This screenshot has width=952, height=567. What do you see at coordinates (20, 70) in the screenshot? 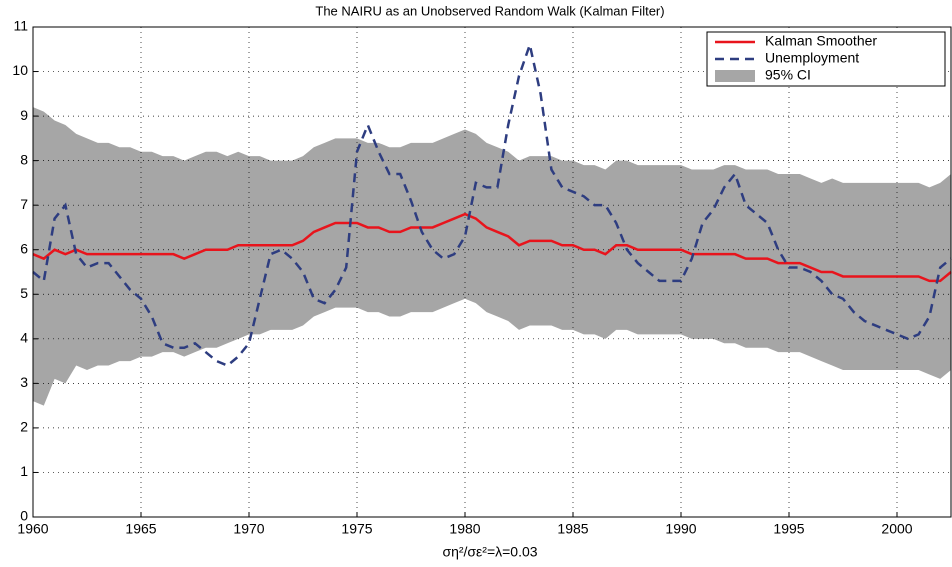
I see `y-tick-label: 10` at bounding box center [20, 70].